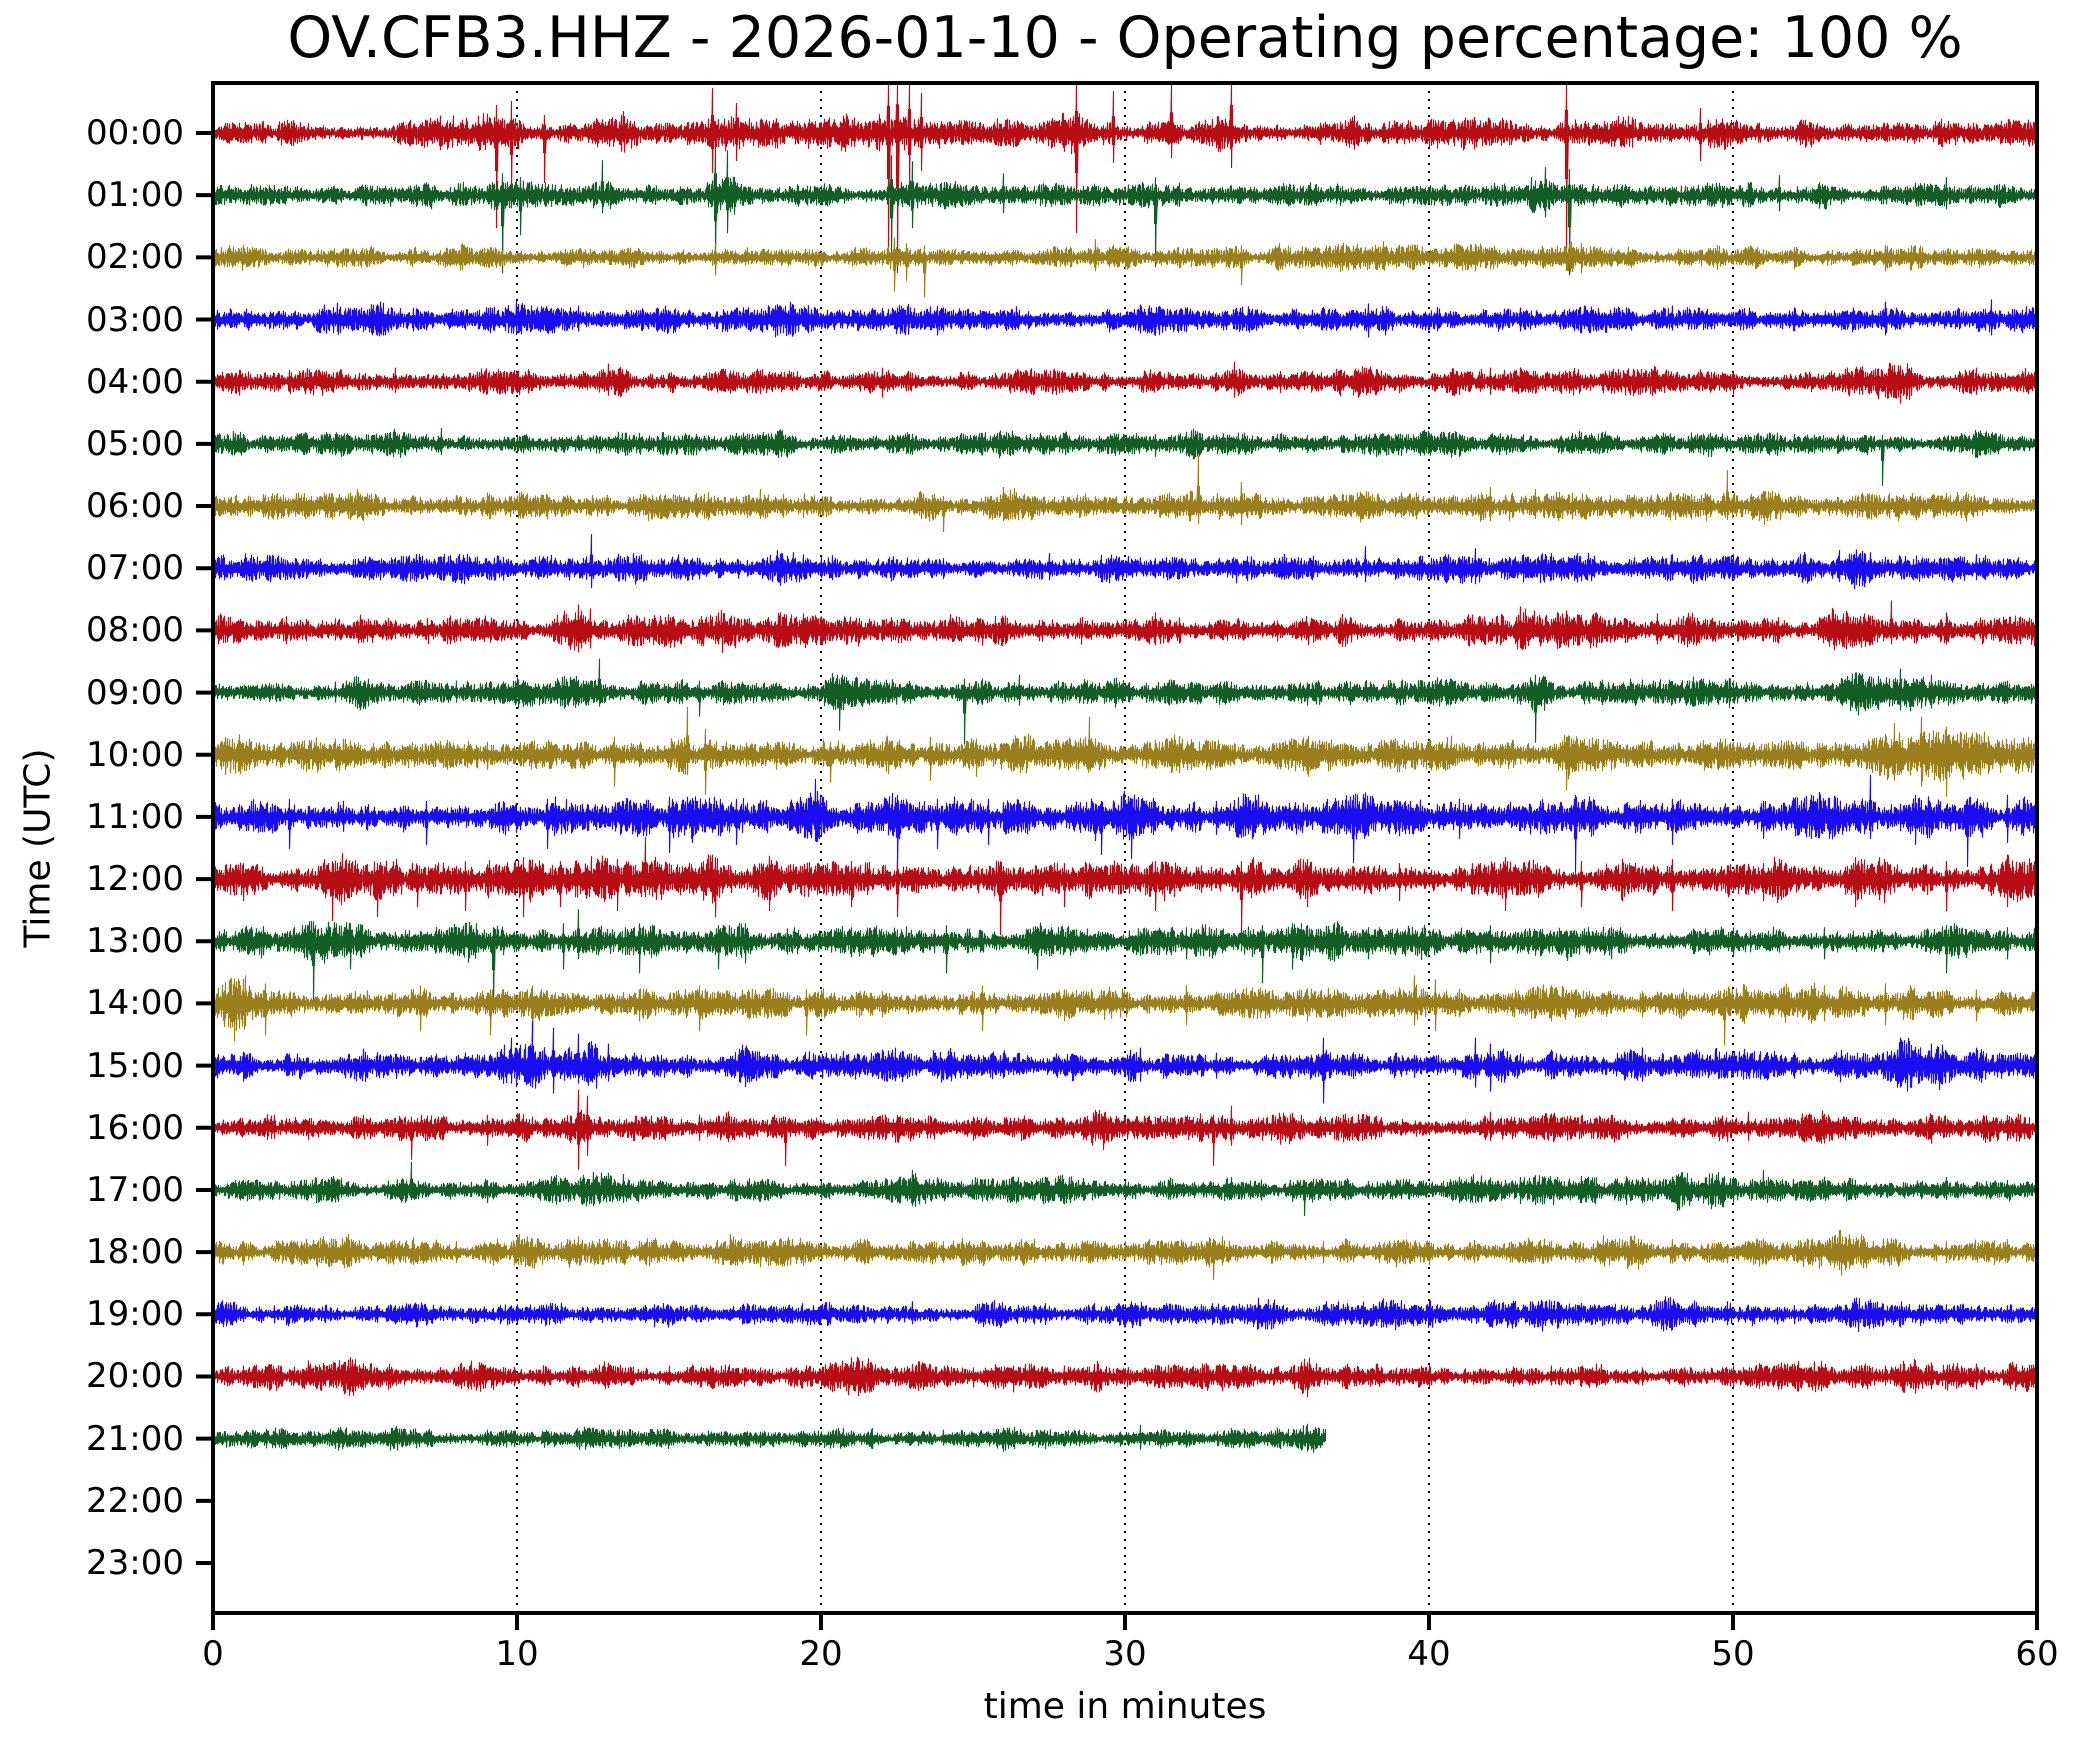 The height and width of the screenshot is (1755, 2087). I want to click on y-tick-label: 16:00, so click(135, 1127).